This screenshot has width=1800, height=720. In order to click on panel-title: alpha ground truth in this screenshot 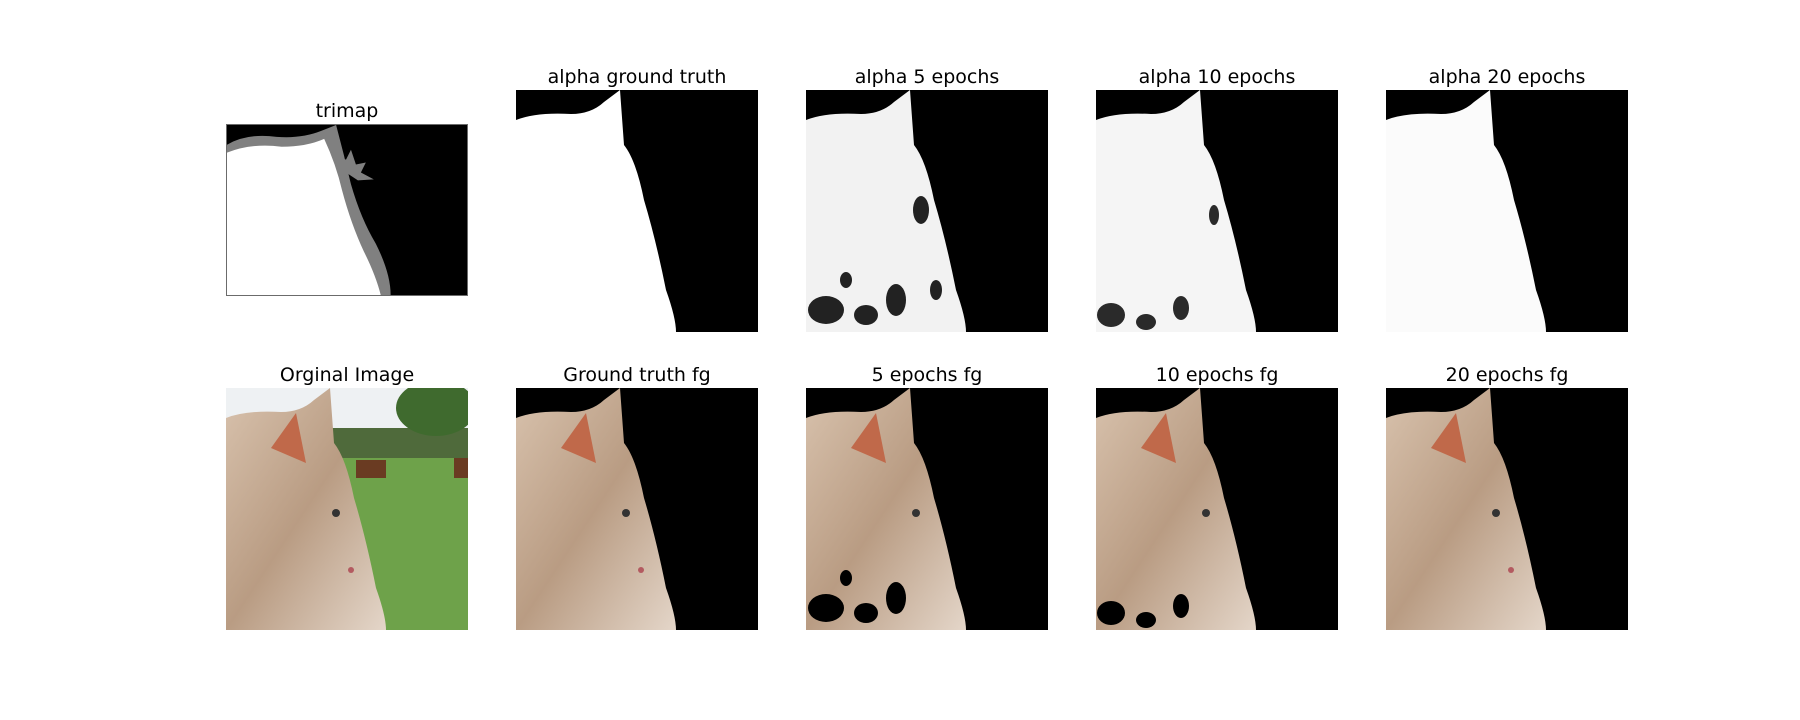, I will do `click(637, 77)`.